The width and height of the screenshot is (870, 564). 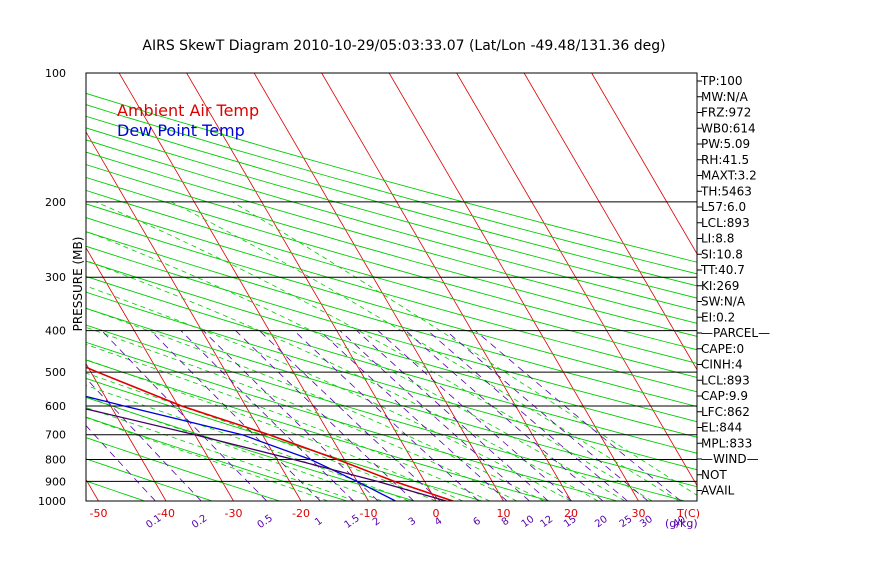 I want to click on bottom-tick-label: 10, so click(x=504, y=513).